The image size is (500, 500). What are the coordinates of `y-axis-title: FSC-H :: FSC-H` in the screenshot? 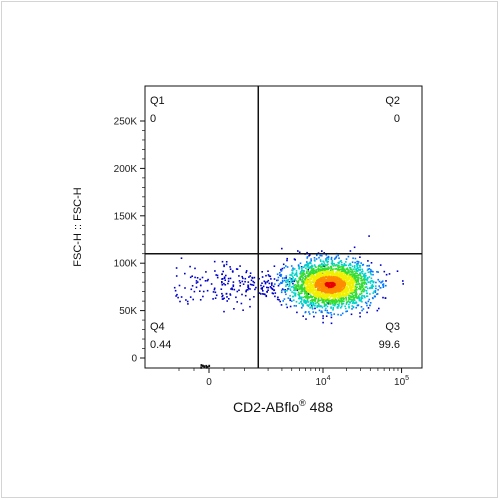 It's located at (78, 226).